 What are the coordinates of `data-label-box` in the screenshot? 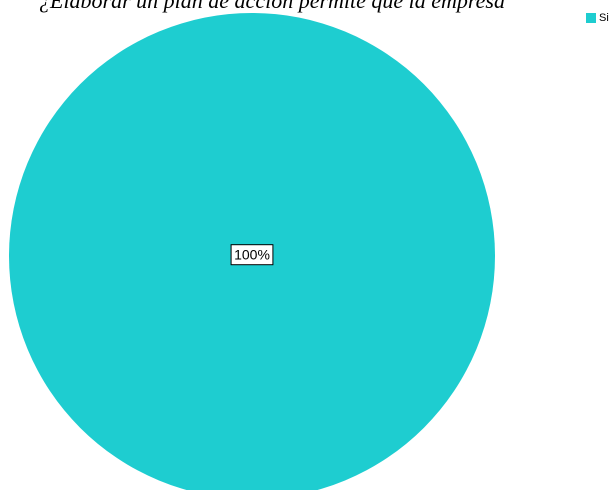 It's located at (252, 255).